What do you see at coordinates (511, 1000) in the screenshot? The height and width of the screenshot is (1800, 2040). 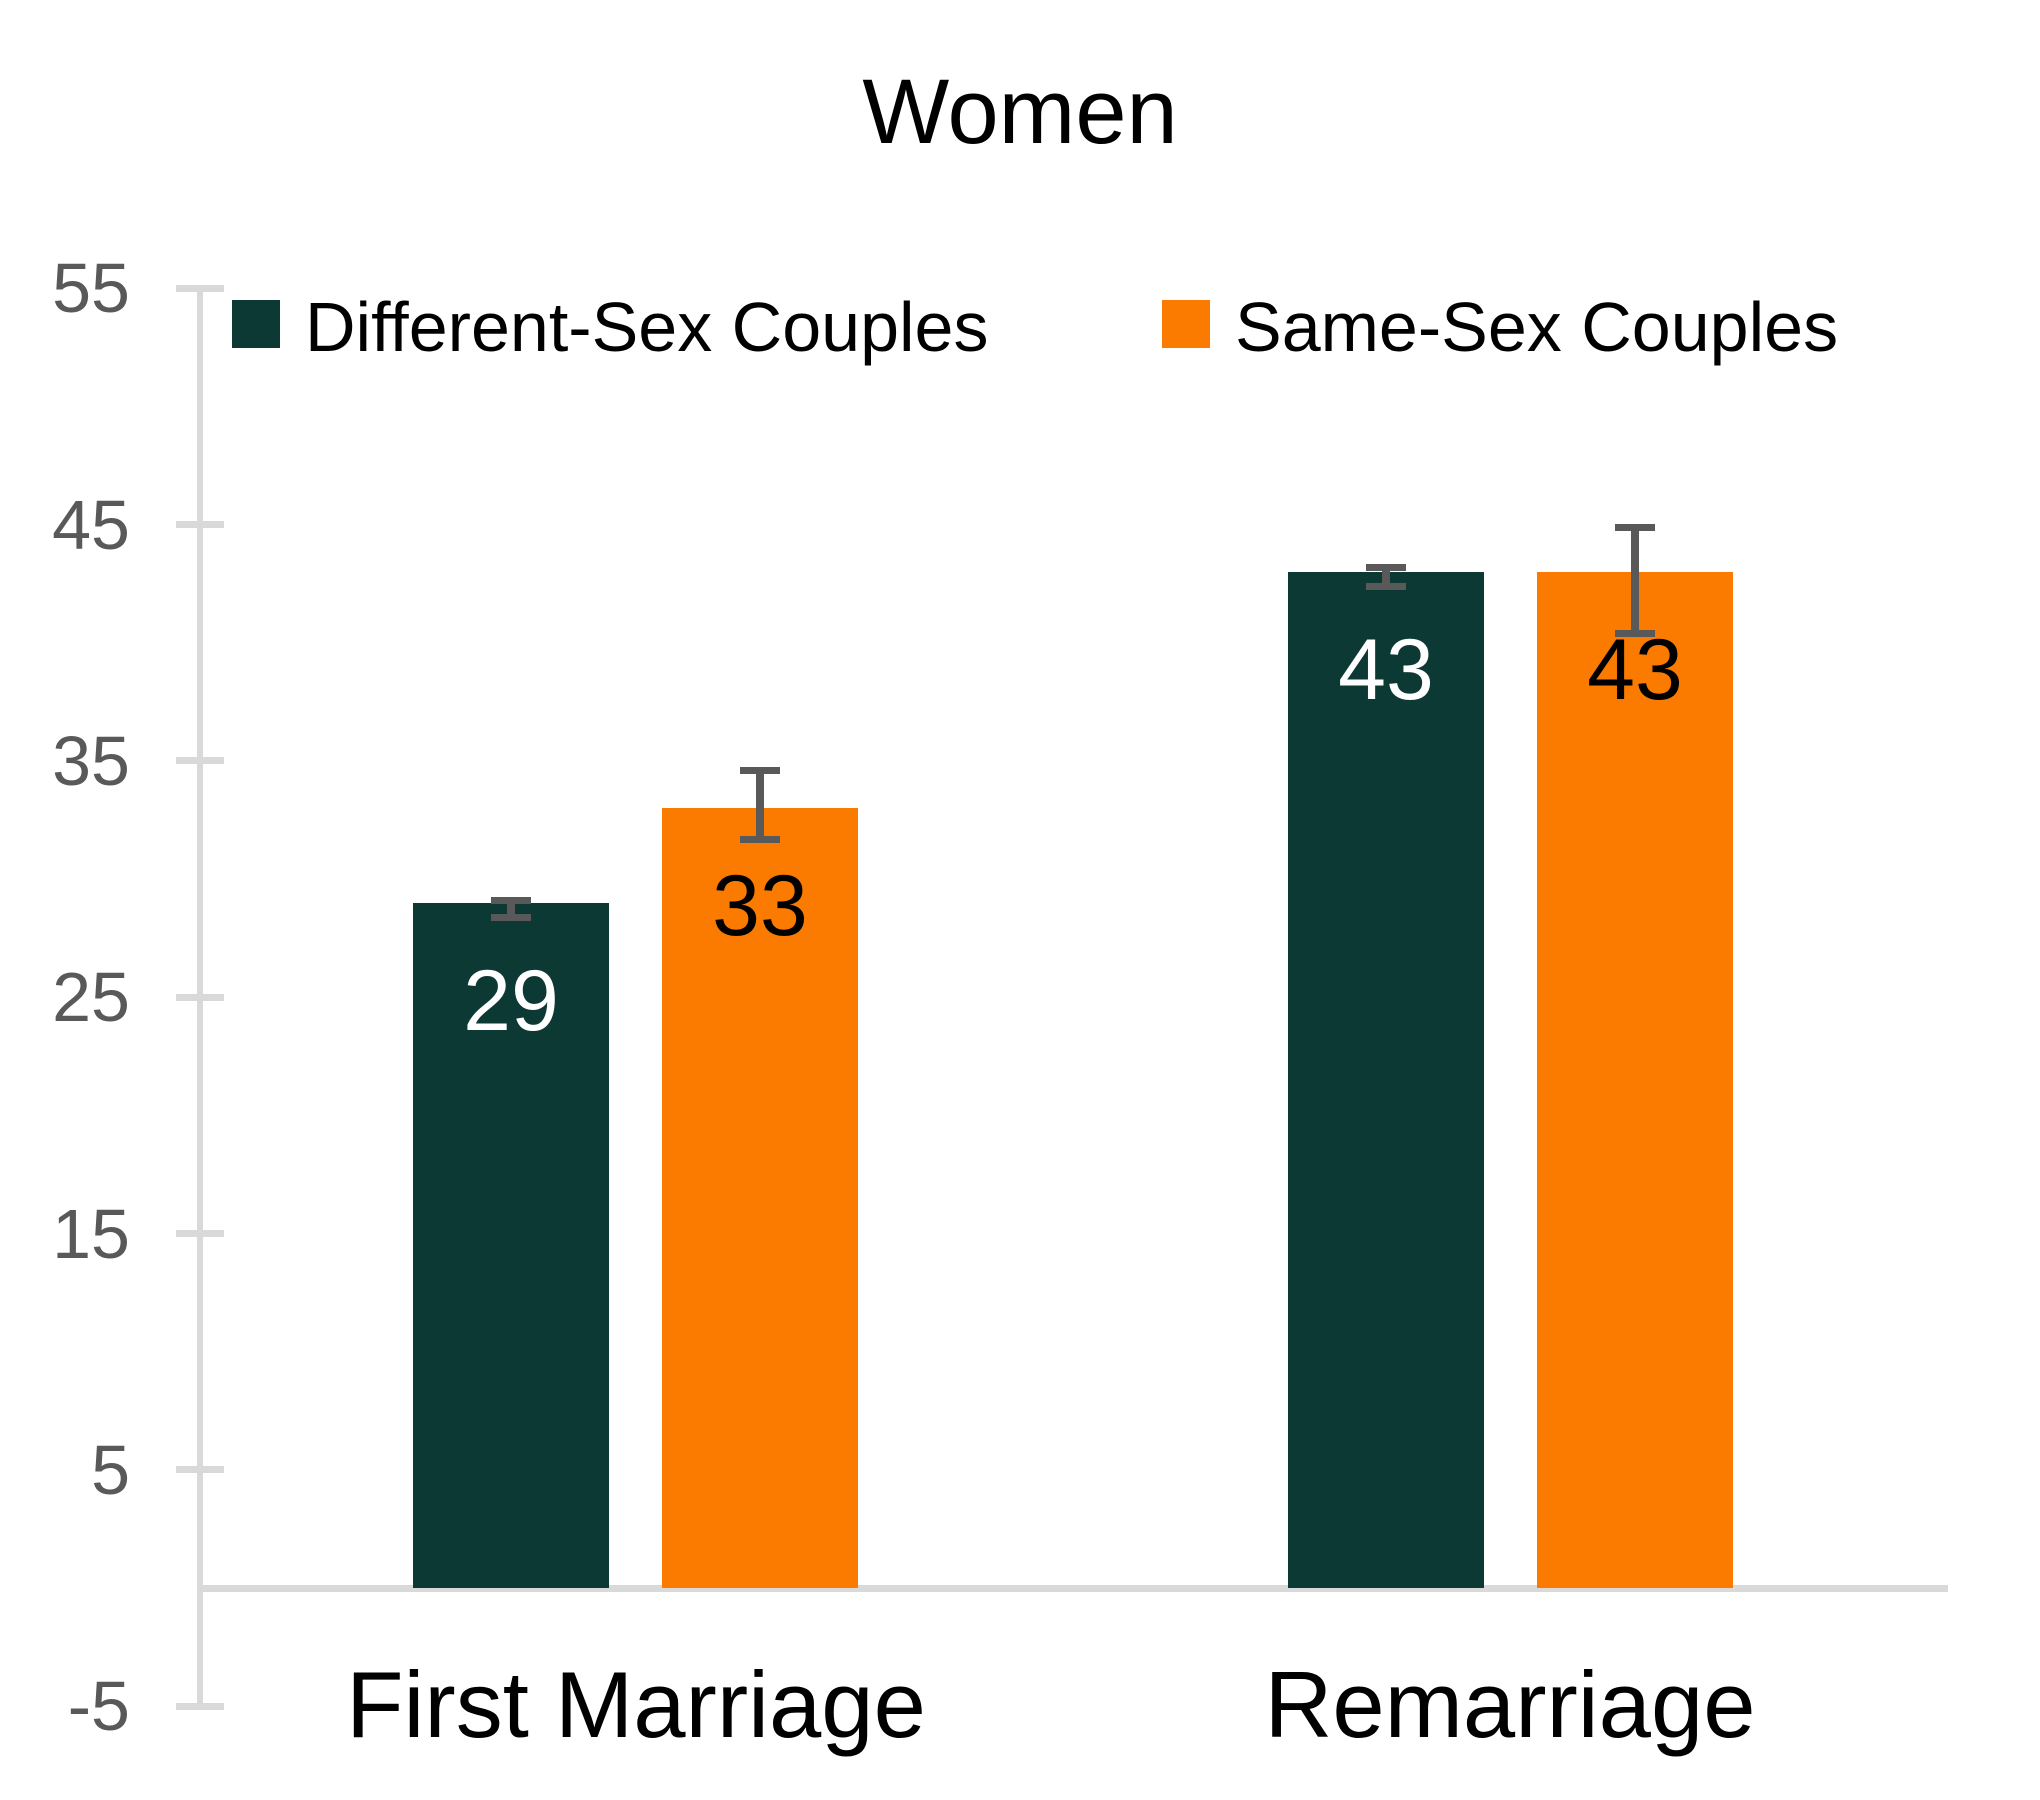 I see `bar-value-label: 29` at bounding box center [511, 1000].